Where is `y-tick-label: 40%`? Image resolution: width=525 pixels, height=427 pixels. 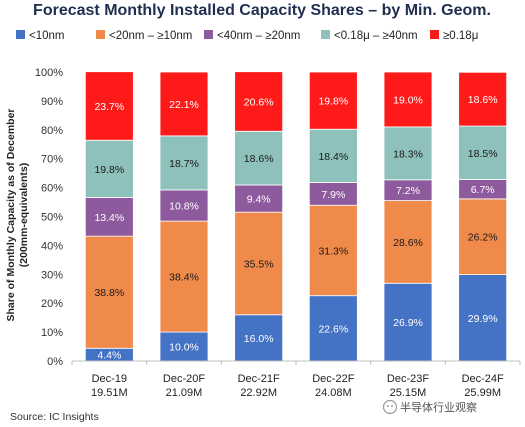 y-tick-label: 40% is located at coordinates (52, 246).